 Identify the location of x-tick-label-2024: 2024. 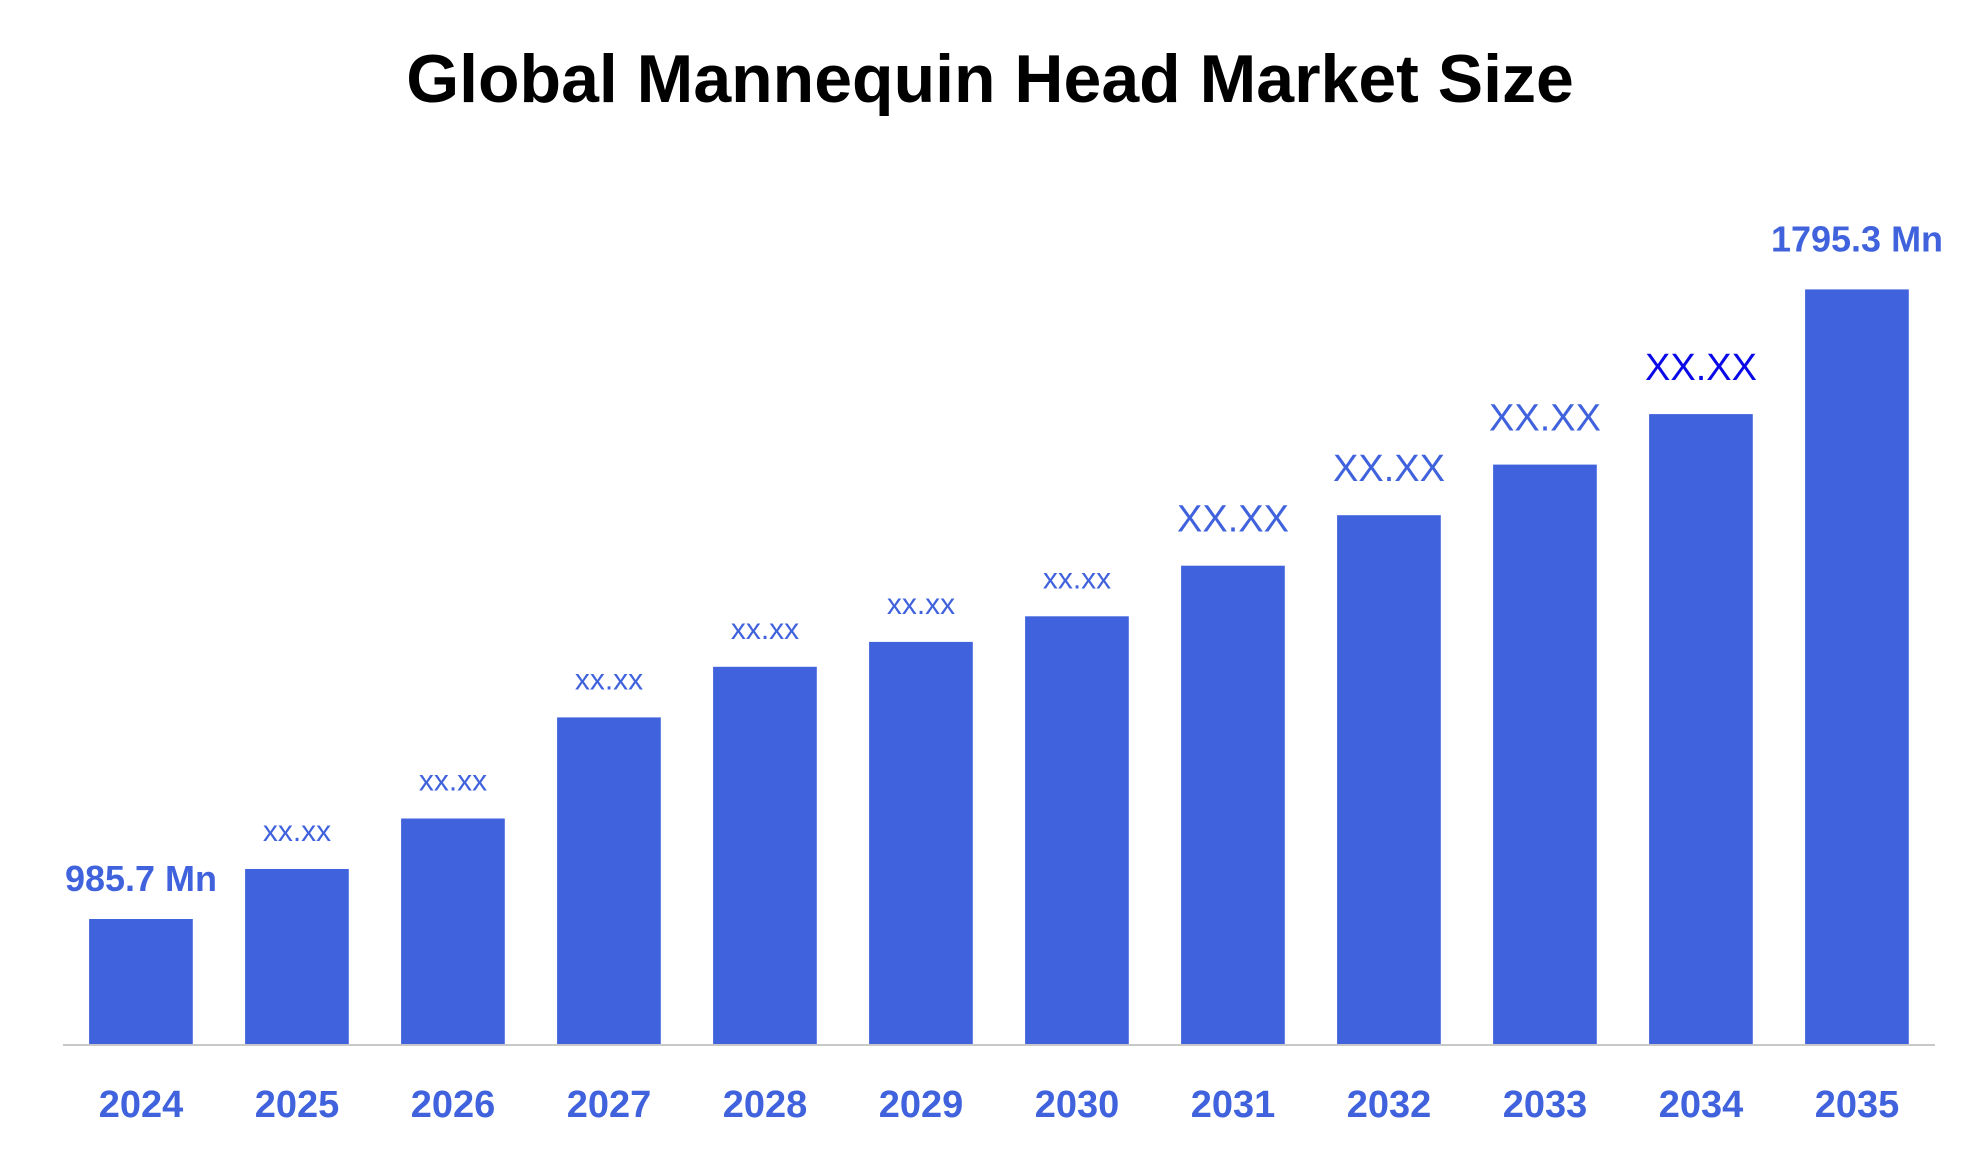
(141, 1105).